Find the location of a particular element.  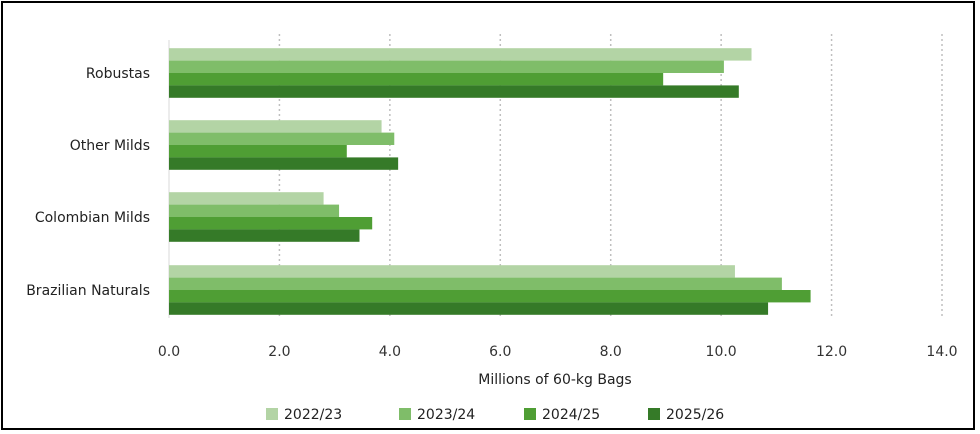

legend: 2022/23 2023/24 2024/25 2025/26 is located at coordinates (495, 415).